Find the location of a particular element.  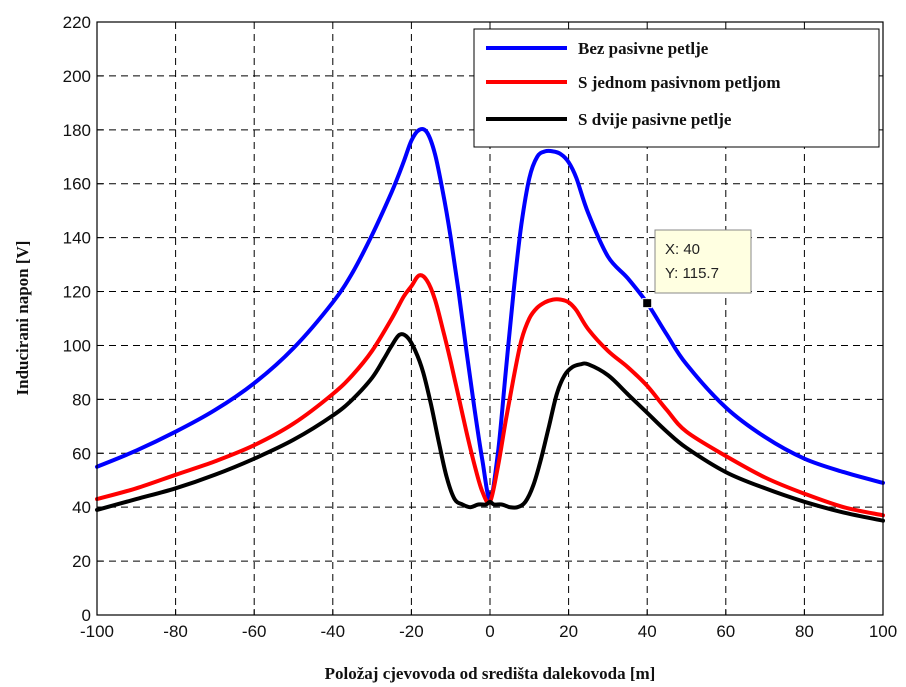

x-tick-label: -80 is located at coordinates (175, 631).